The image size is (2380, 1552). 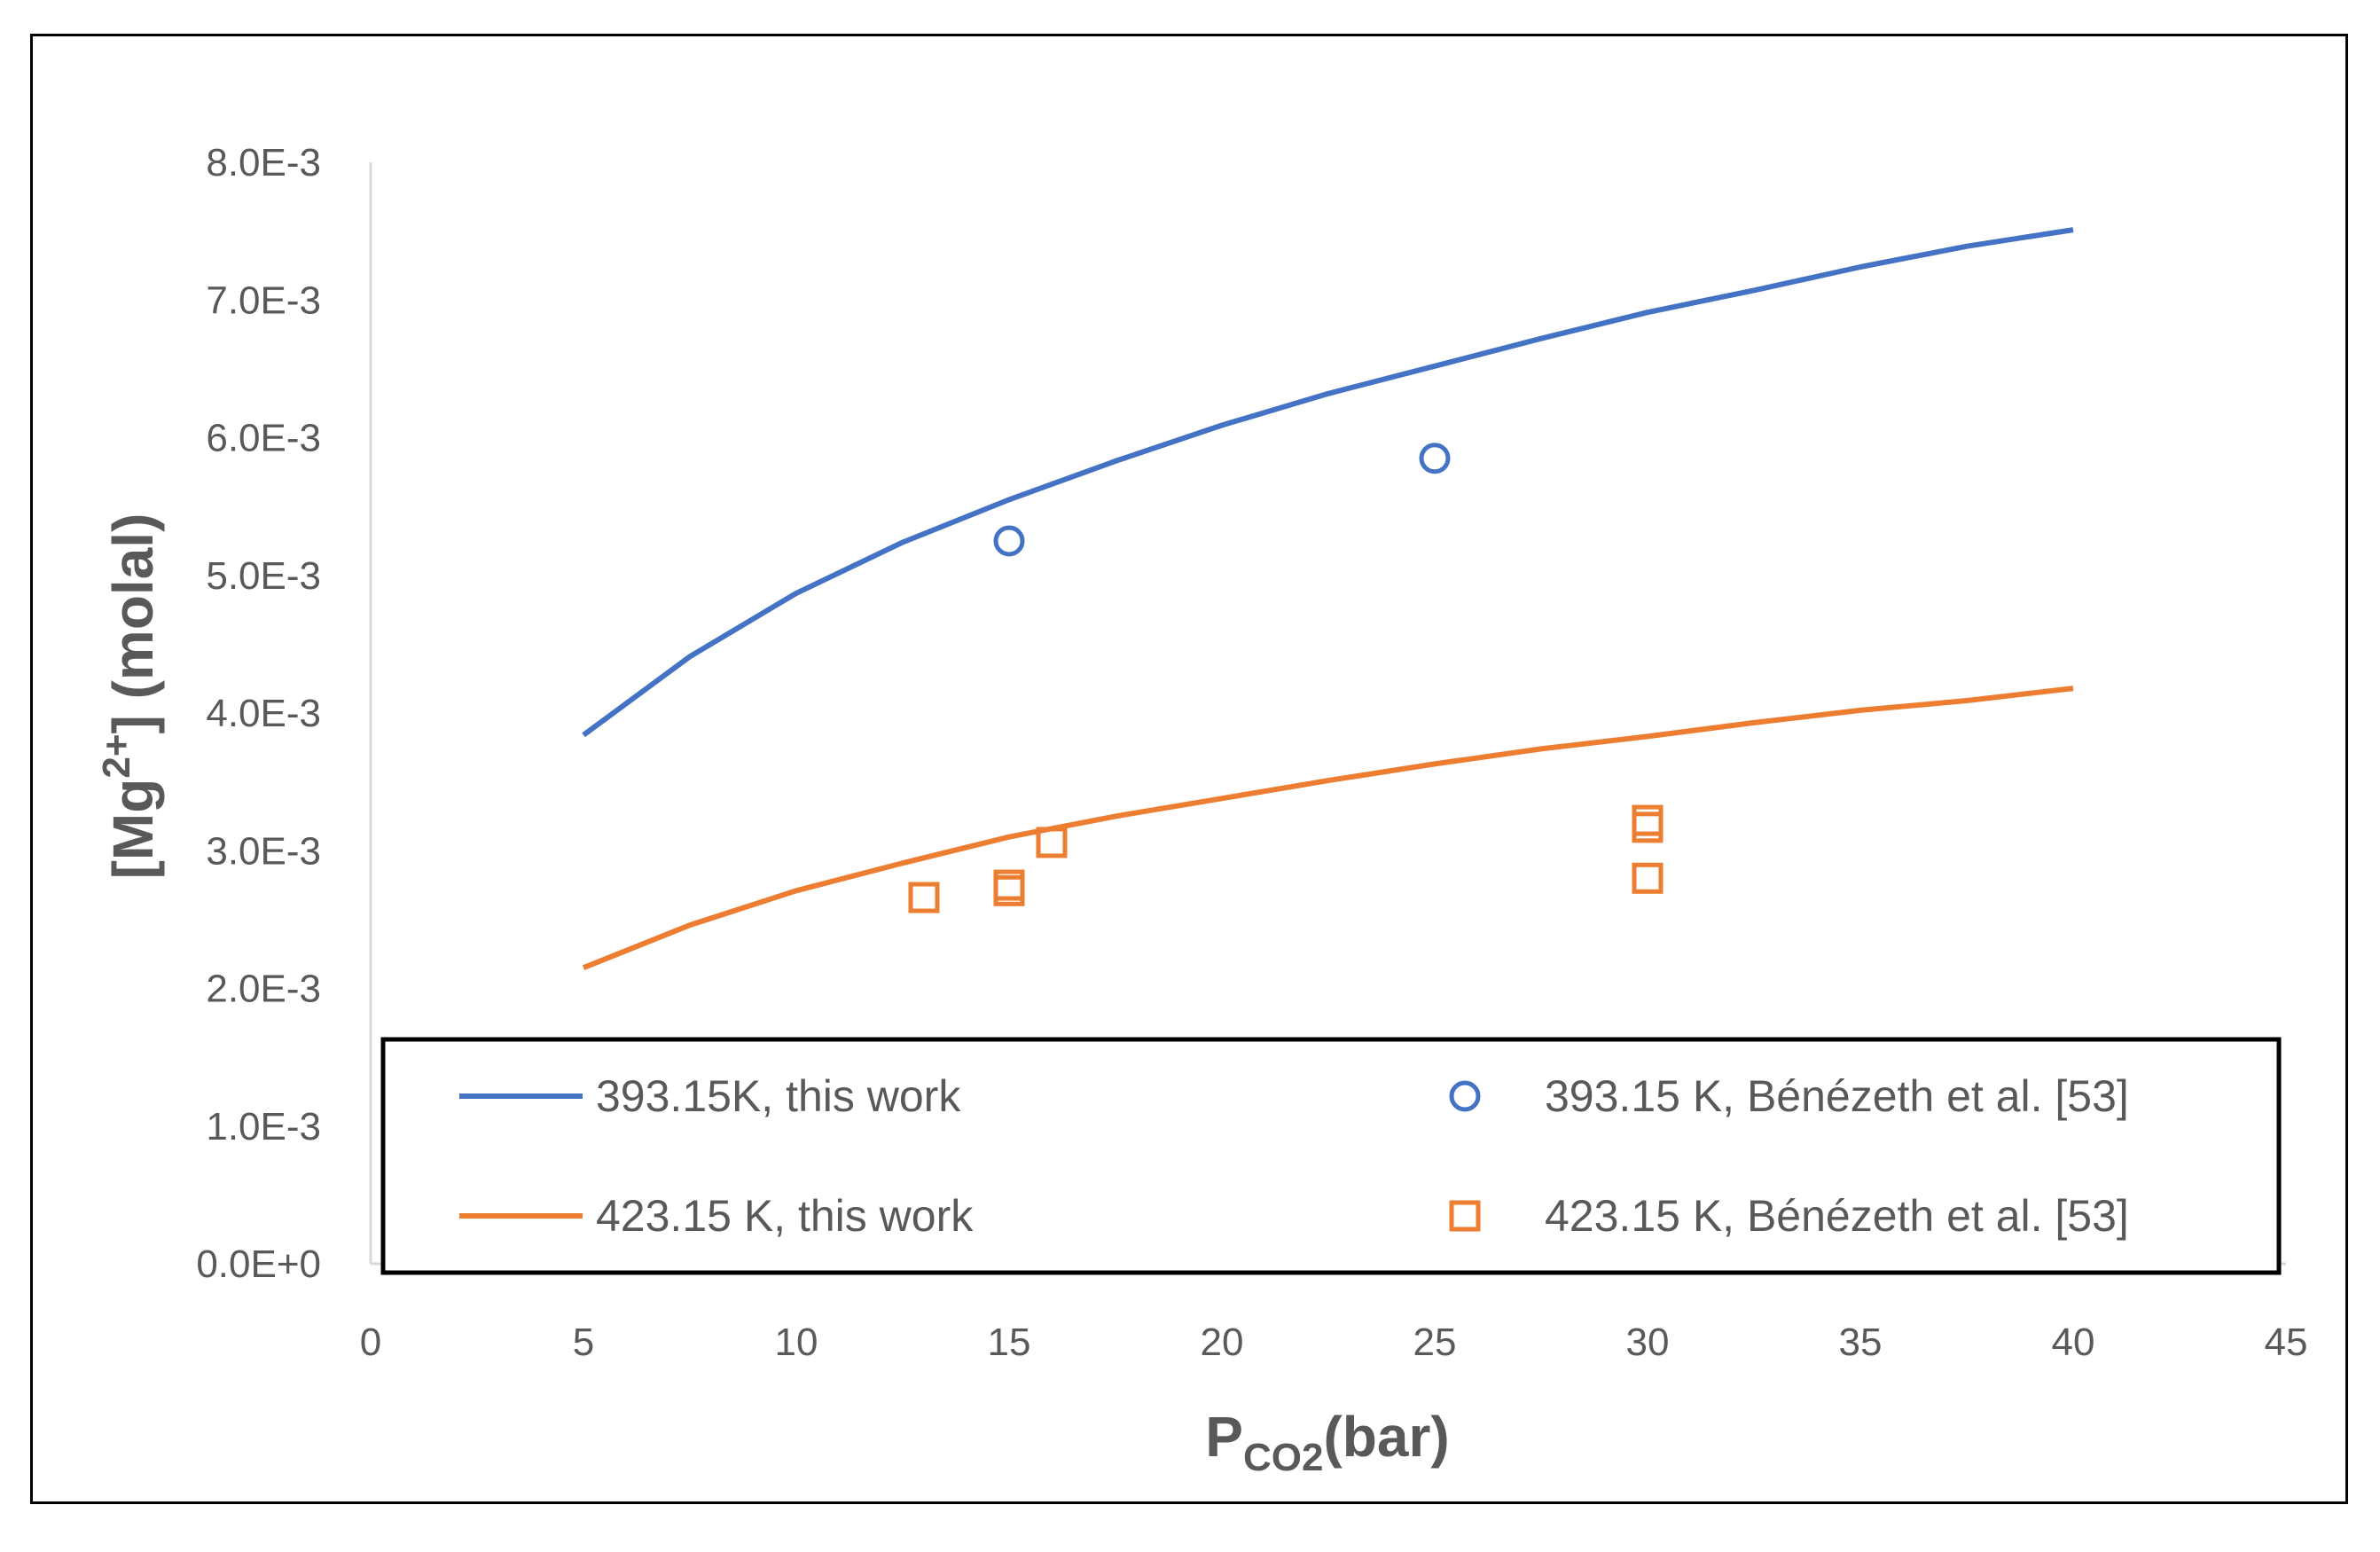 I want to click on x-tick-label: 5, so click(x=583, y=1342).